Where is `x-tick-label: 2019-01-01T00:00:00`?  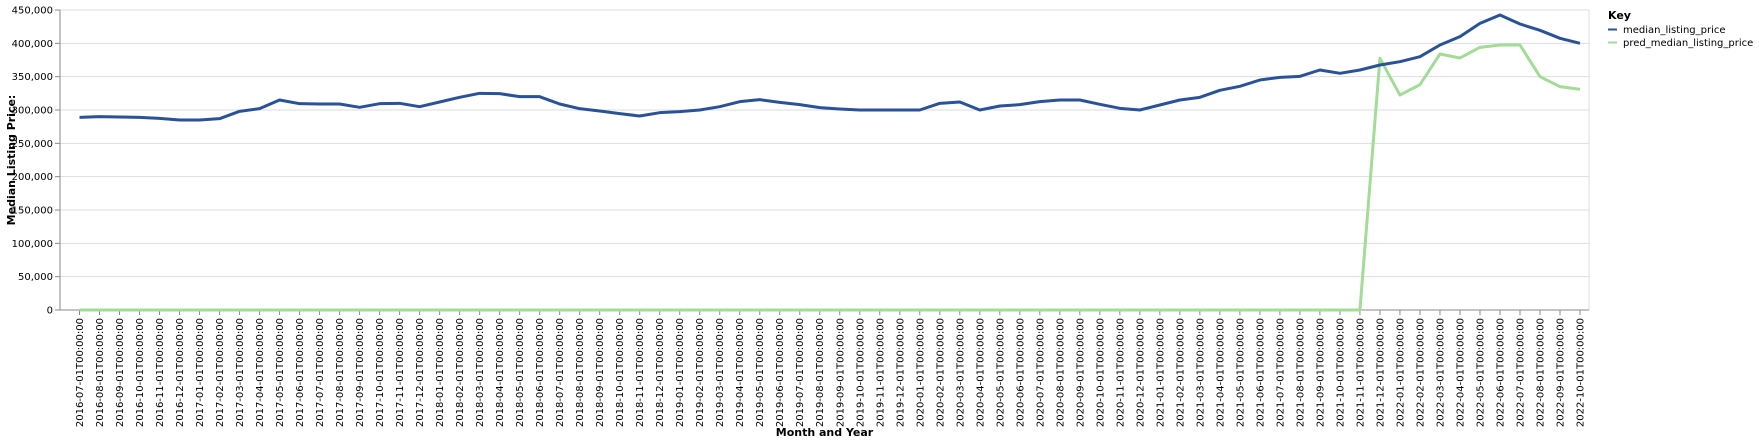
x-tick-label: 2019-01-01T00:00:00 is located at coordinates (680, 372).